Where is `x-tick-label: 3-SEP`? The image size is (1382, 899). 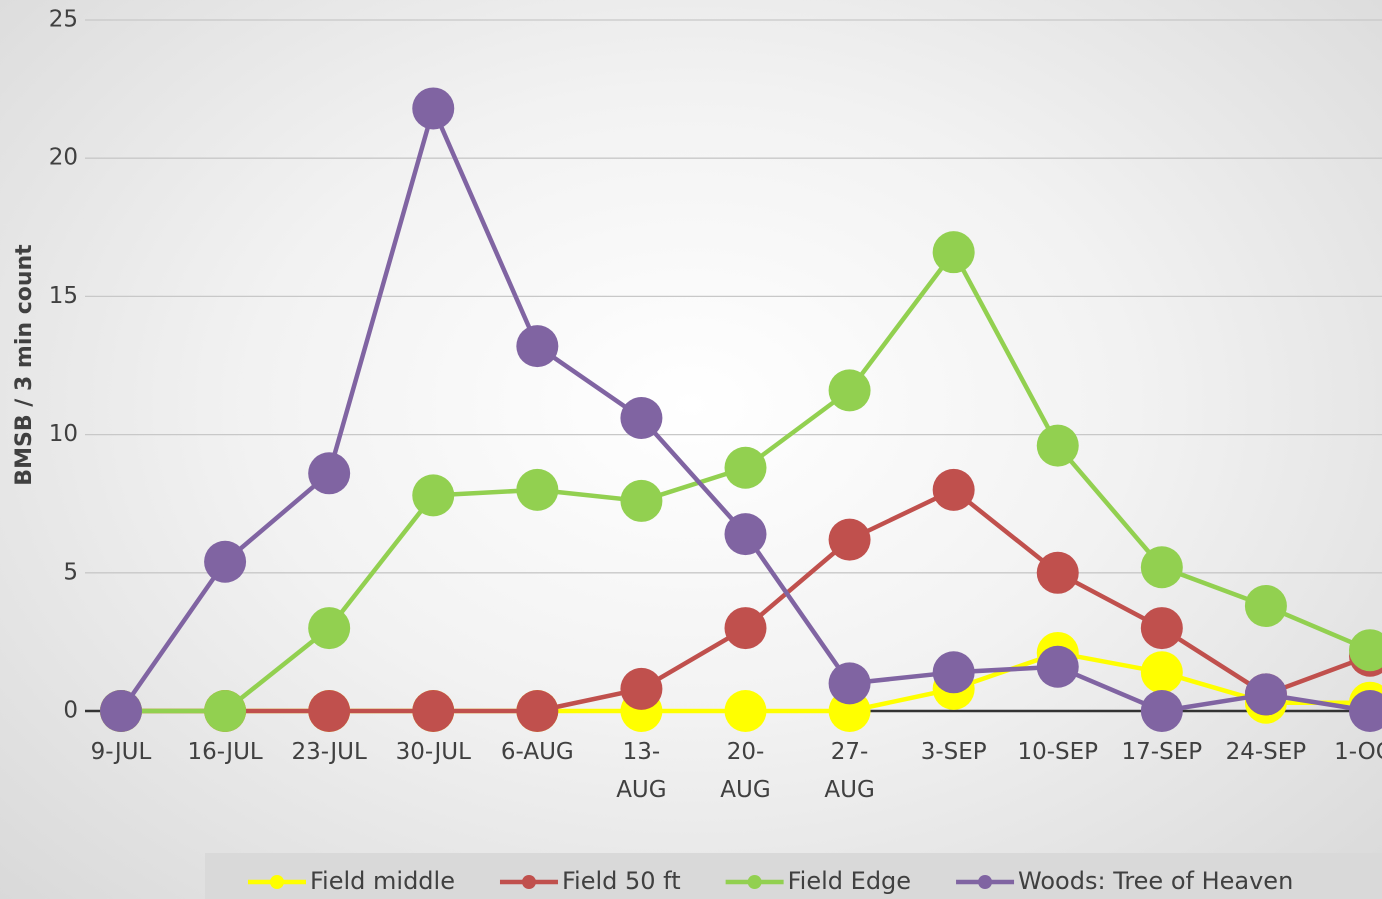 x-tick-label: 3-SEP is located at coordinates (953, 752).